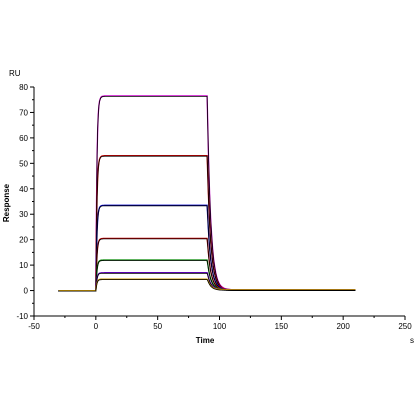  I want to click on x-tick-label: 250, so click(405, 326).